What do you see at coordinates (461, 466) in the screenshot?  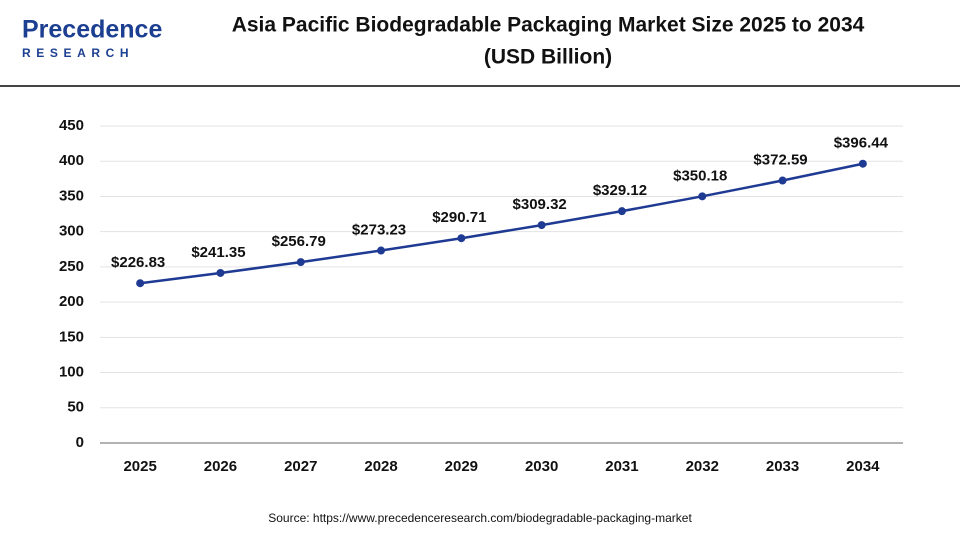 I see `x-tick-label: 2029` at bounding box center [461, 466].